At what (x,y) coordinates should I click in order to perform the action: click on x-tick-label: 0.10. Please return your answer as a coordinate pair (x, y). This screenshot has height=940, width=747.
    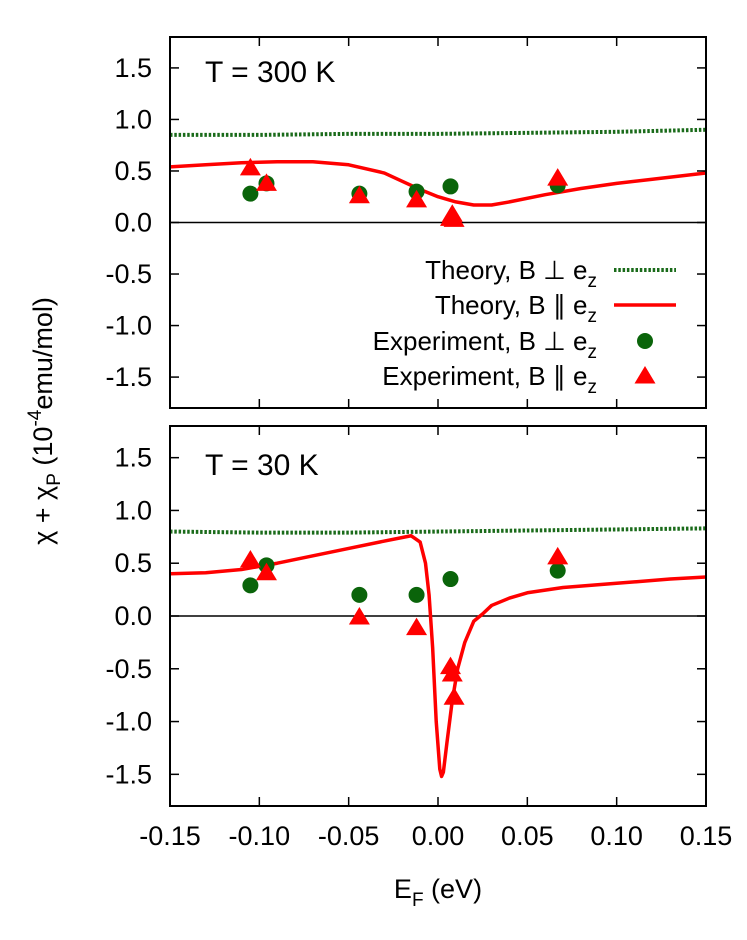
    Looking at the image, I should click on (616, 836).